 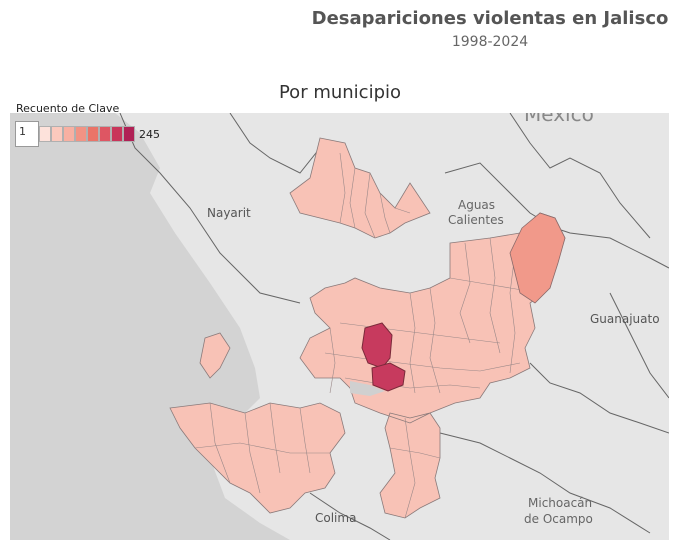 I want to click on label-michoacan-1: Michoacán, so click(x=560, y=503).